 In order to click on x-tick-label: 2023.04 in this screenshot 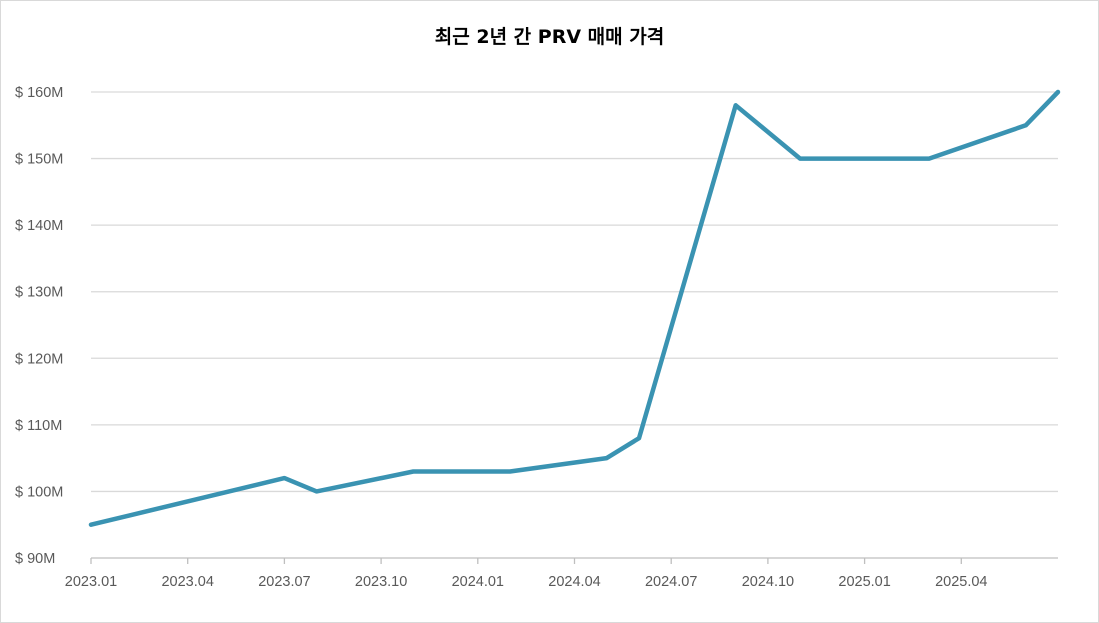, I will do `click(187, 582)`.